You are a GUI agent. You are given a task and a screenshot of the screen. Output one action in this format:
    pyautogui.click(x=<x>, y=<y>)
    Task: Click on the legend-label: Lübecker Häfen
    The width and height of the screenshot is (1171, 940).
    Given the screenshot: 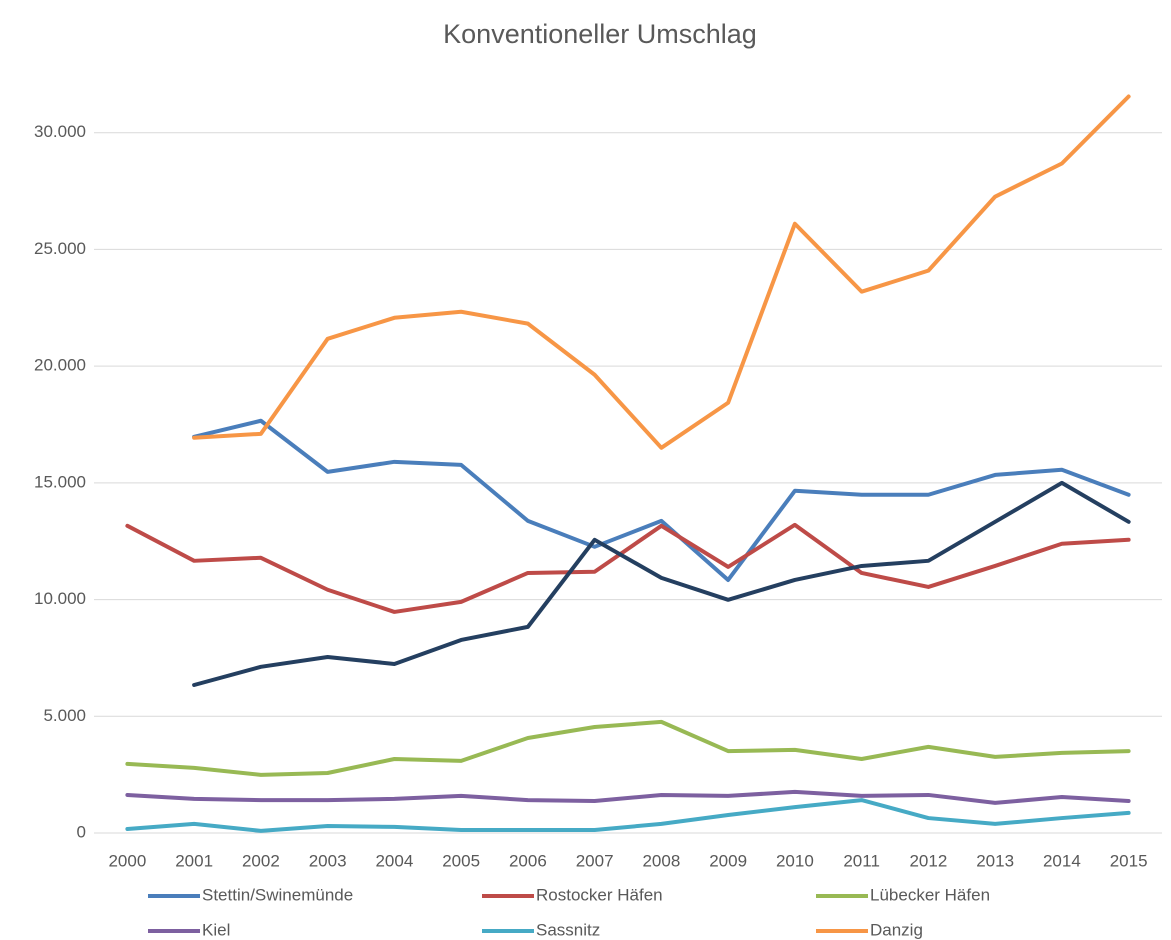 What is the action you would take?
    pyautogui.click(x=930, y=894)
    